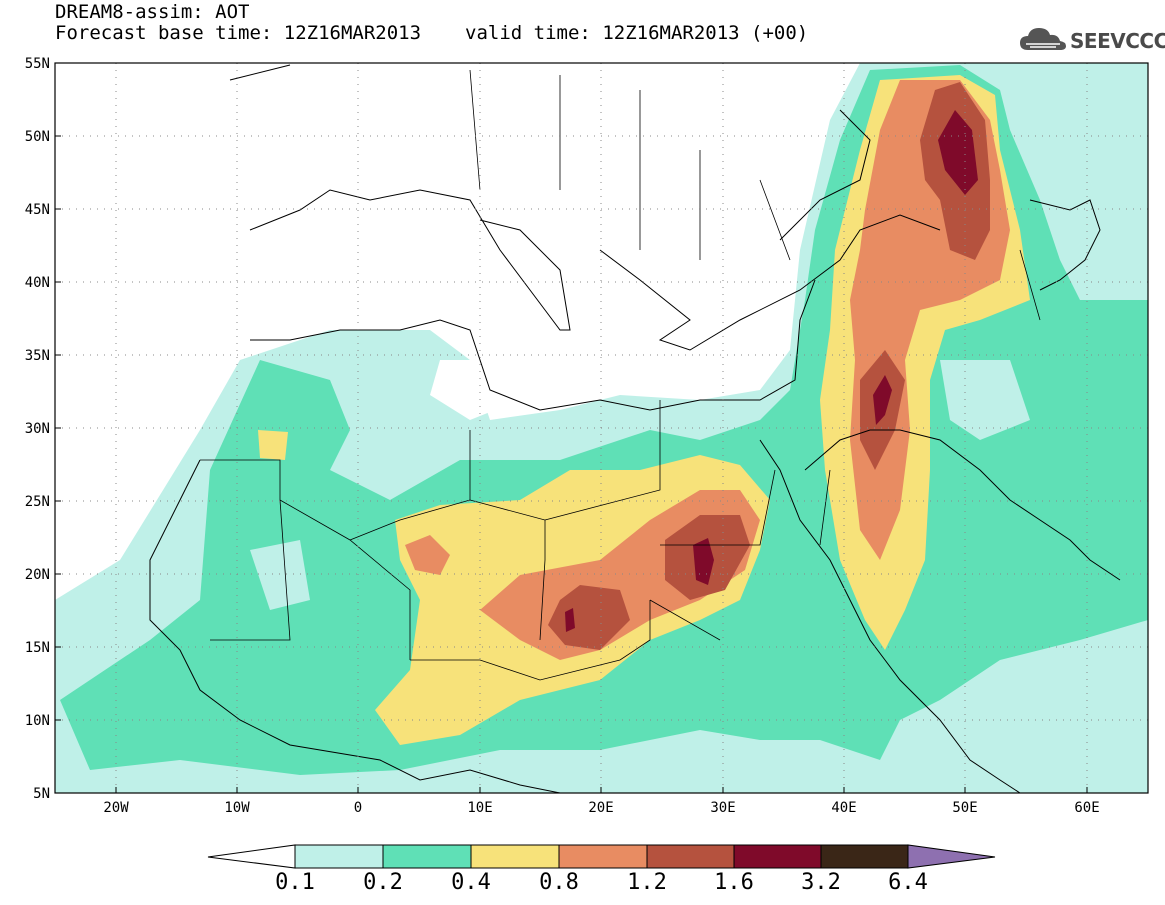 The width and height of the screenshot is (1165, 905). Describe the element at coordinates (958, 152) in the screenshot. I see `aot-band-1.6` at that location.